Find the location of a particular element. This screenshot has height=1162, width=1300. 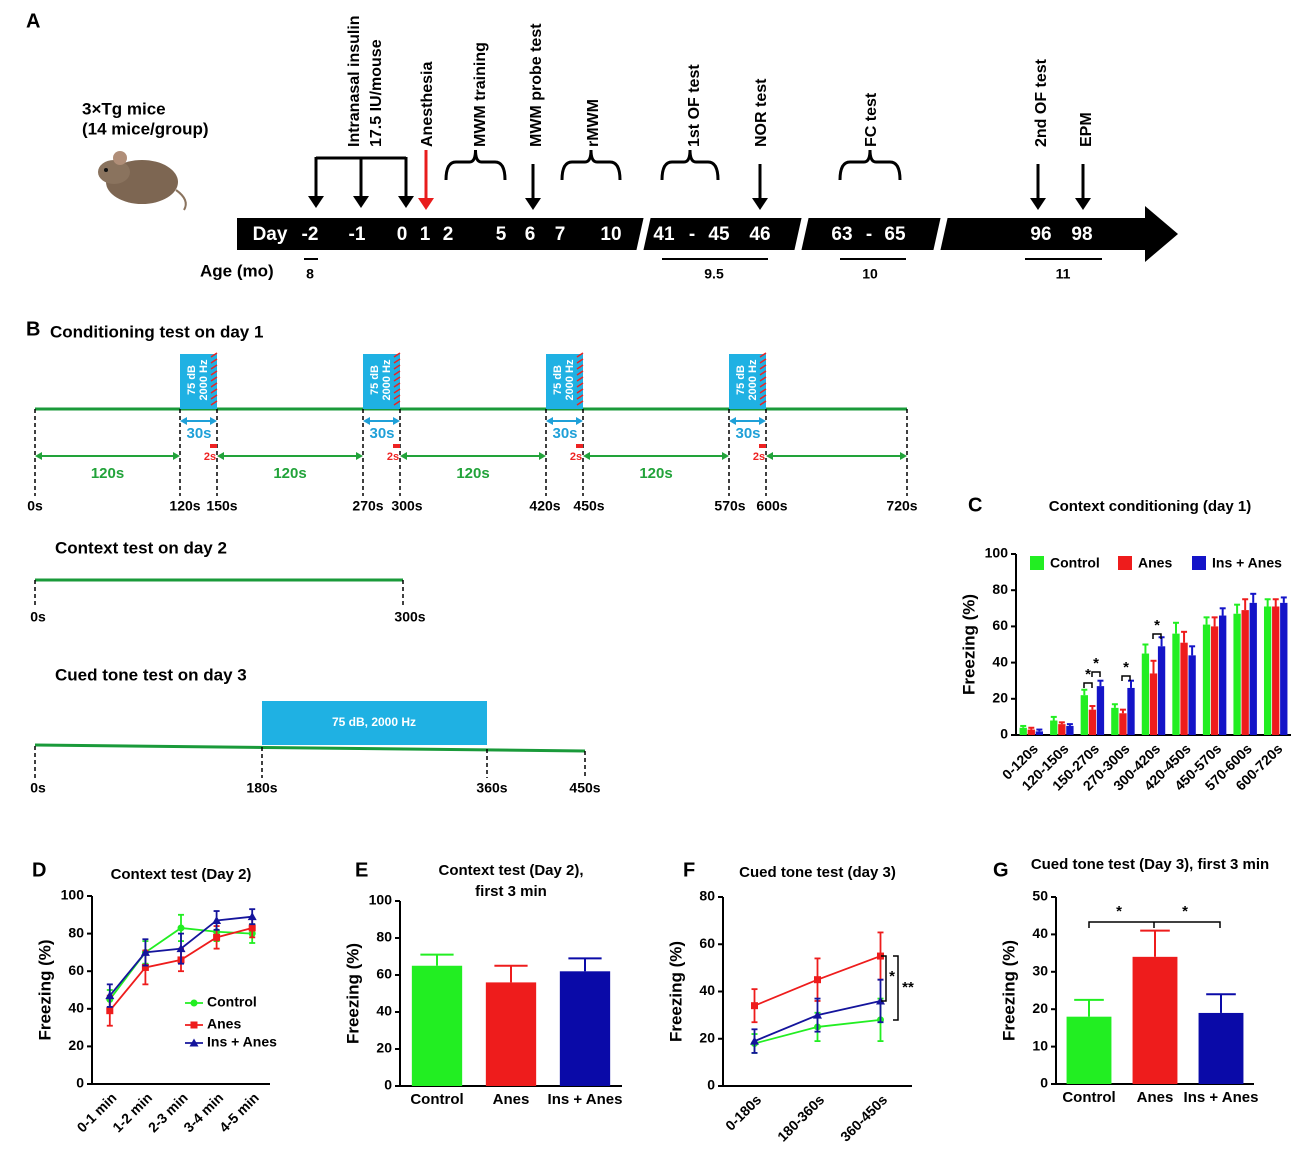

subject: (14 mice/group) is located at coordinates (145, 128).